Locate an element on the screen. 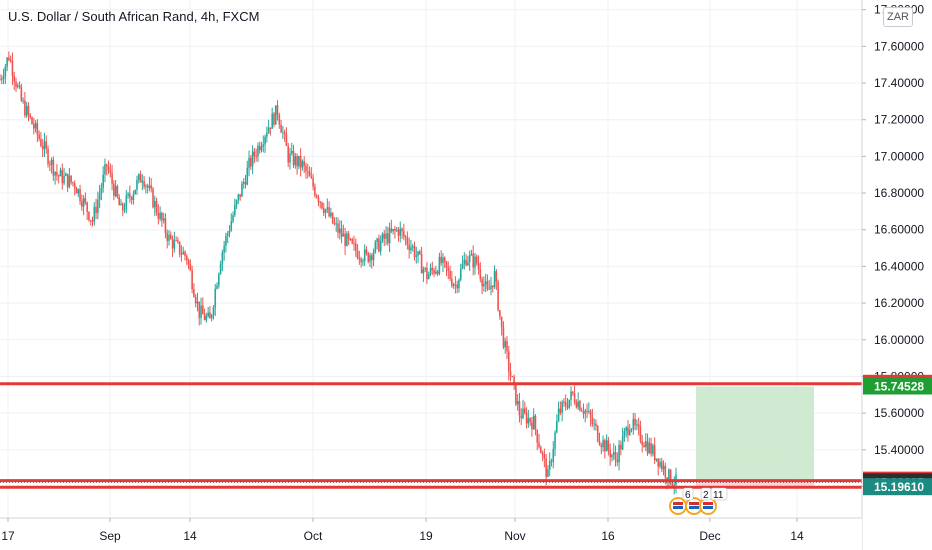 Image resolution: width=932 pixels, height=550 pixels. flag-stripe is located at coordinates (694, 507).